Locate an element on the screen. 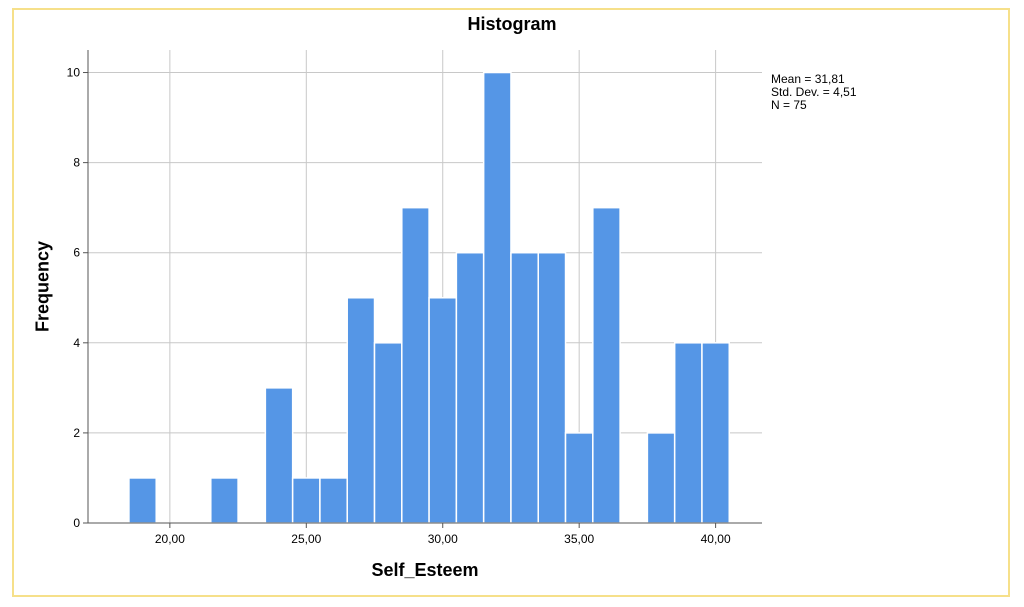  stats-std-dev: Std. Dev. = 4,51 is located at coordinates (814, 92).